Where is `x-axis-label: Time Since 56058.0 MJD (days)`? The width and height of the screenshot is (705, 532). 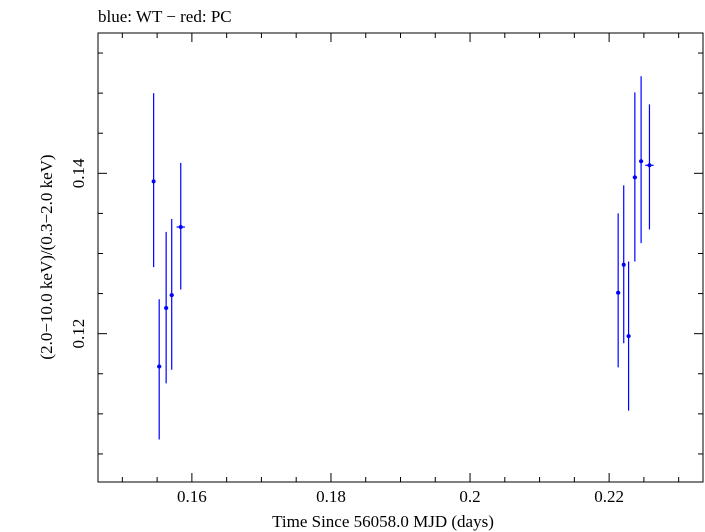
x-axis-label: Time Since 56058.0 MJD (days) is located at coordinates (383, 521).